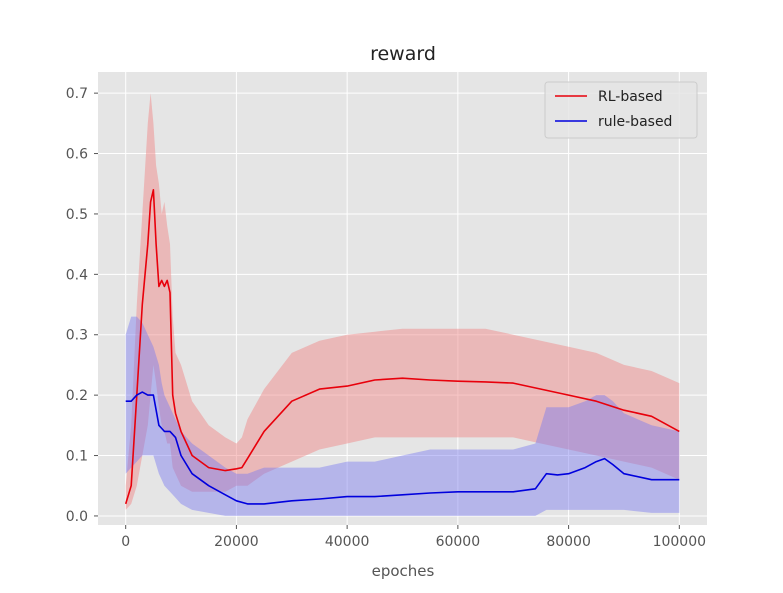 This screenshot has width=783, height=593. I want to click on x-tick-label: 0, so click(125, 542).